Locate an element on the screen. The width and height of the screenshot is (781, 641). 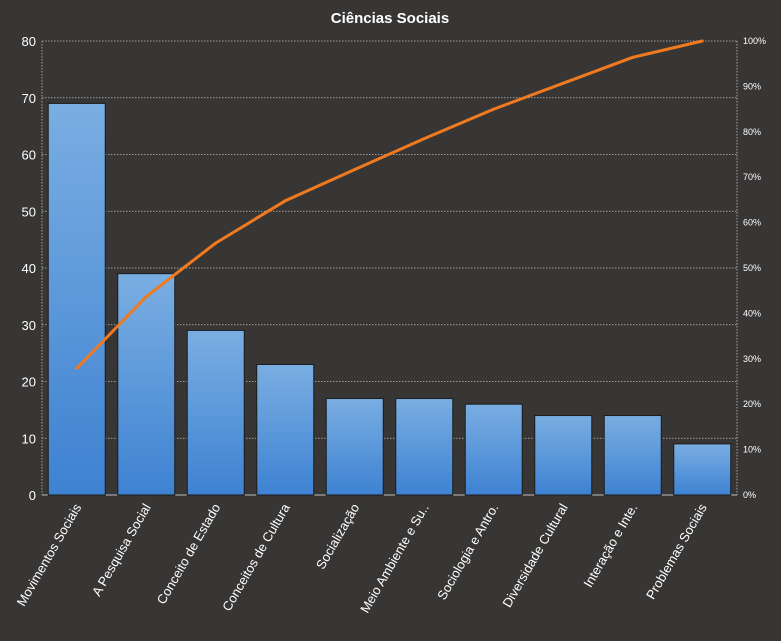
y-left-tick-label: 80 is located at coordinates (29, 41).